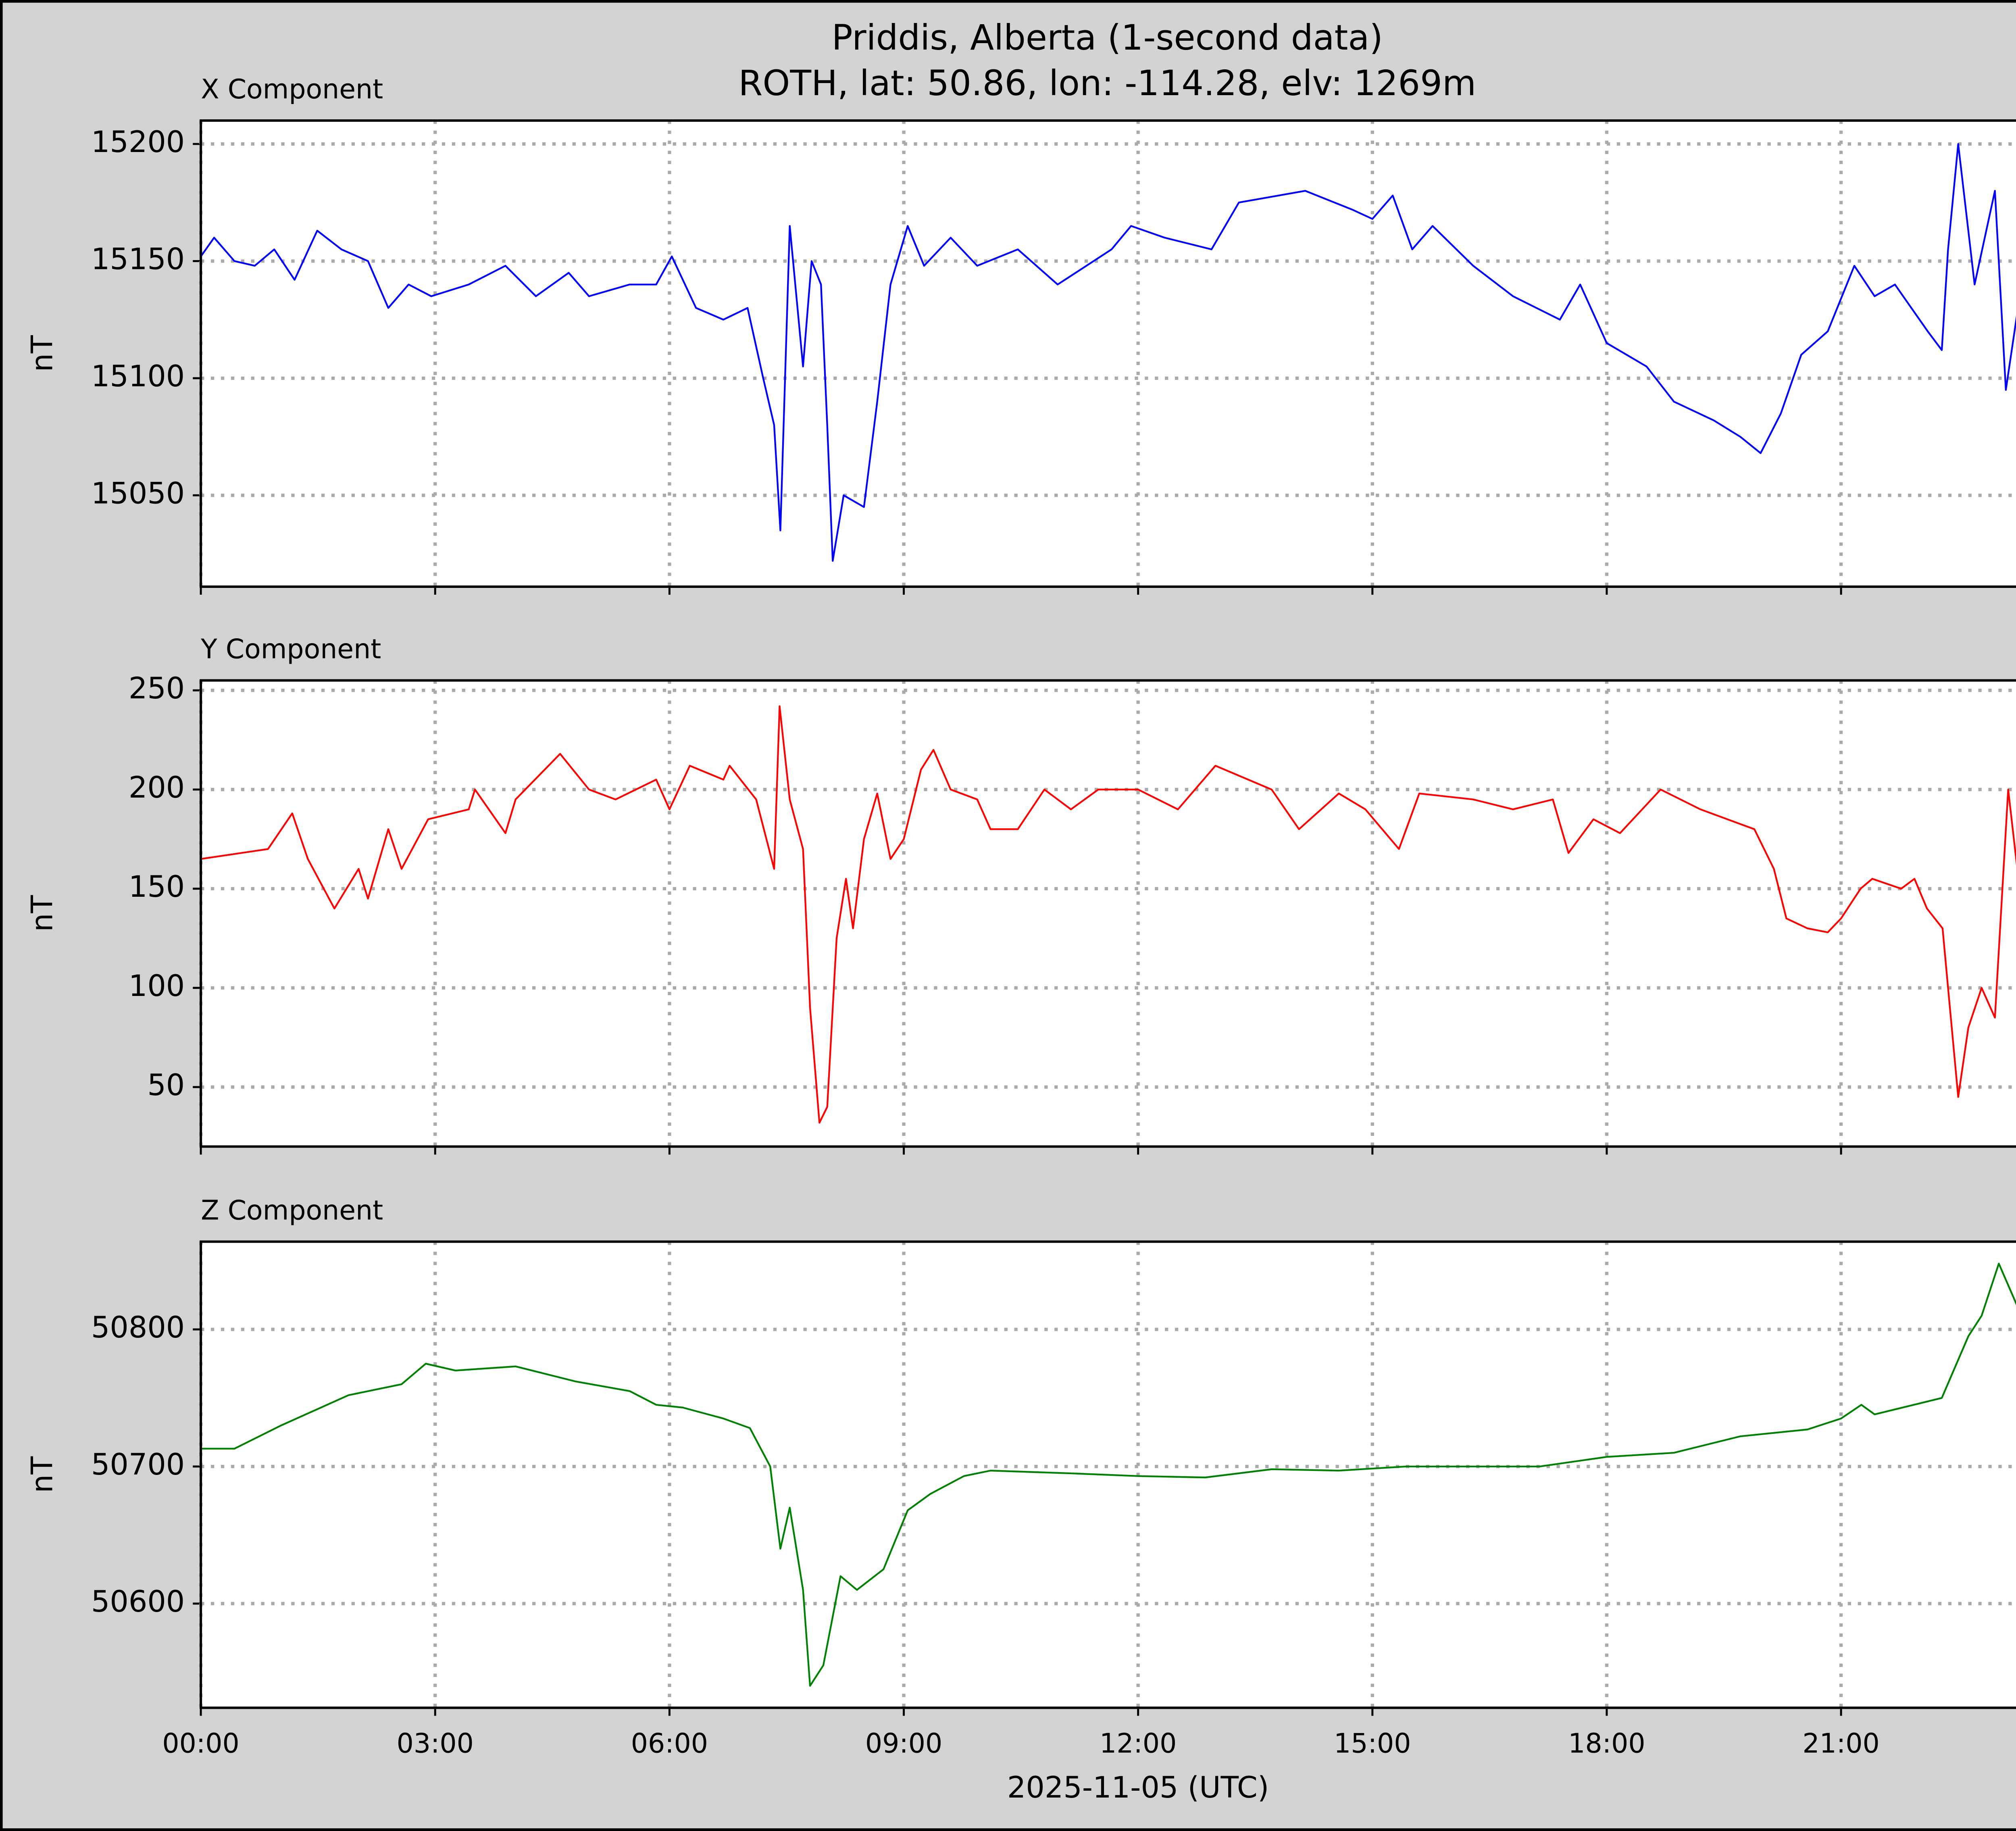 This screenshot has height=1831, width=2016. I want to click on x-tick-label: 18:00, so click(1606, 1743).